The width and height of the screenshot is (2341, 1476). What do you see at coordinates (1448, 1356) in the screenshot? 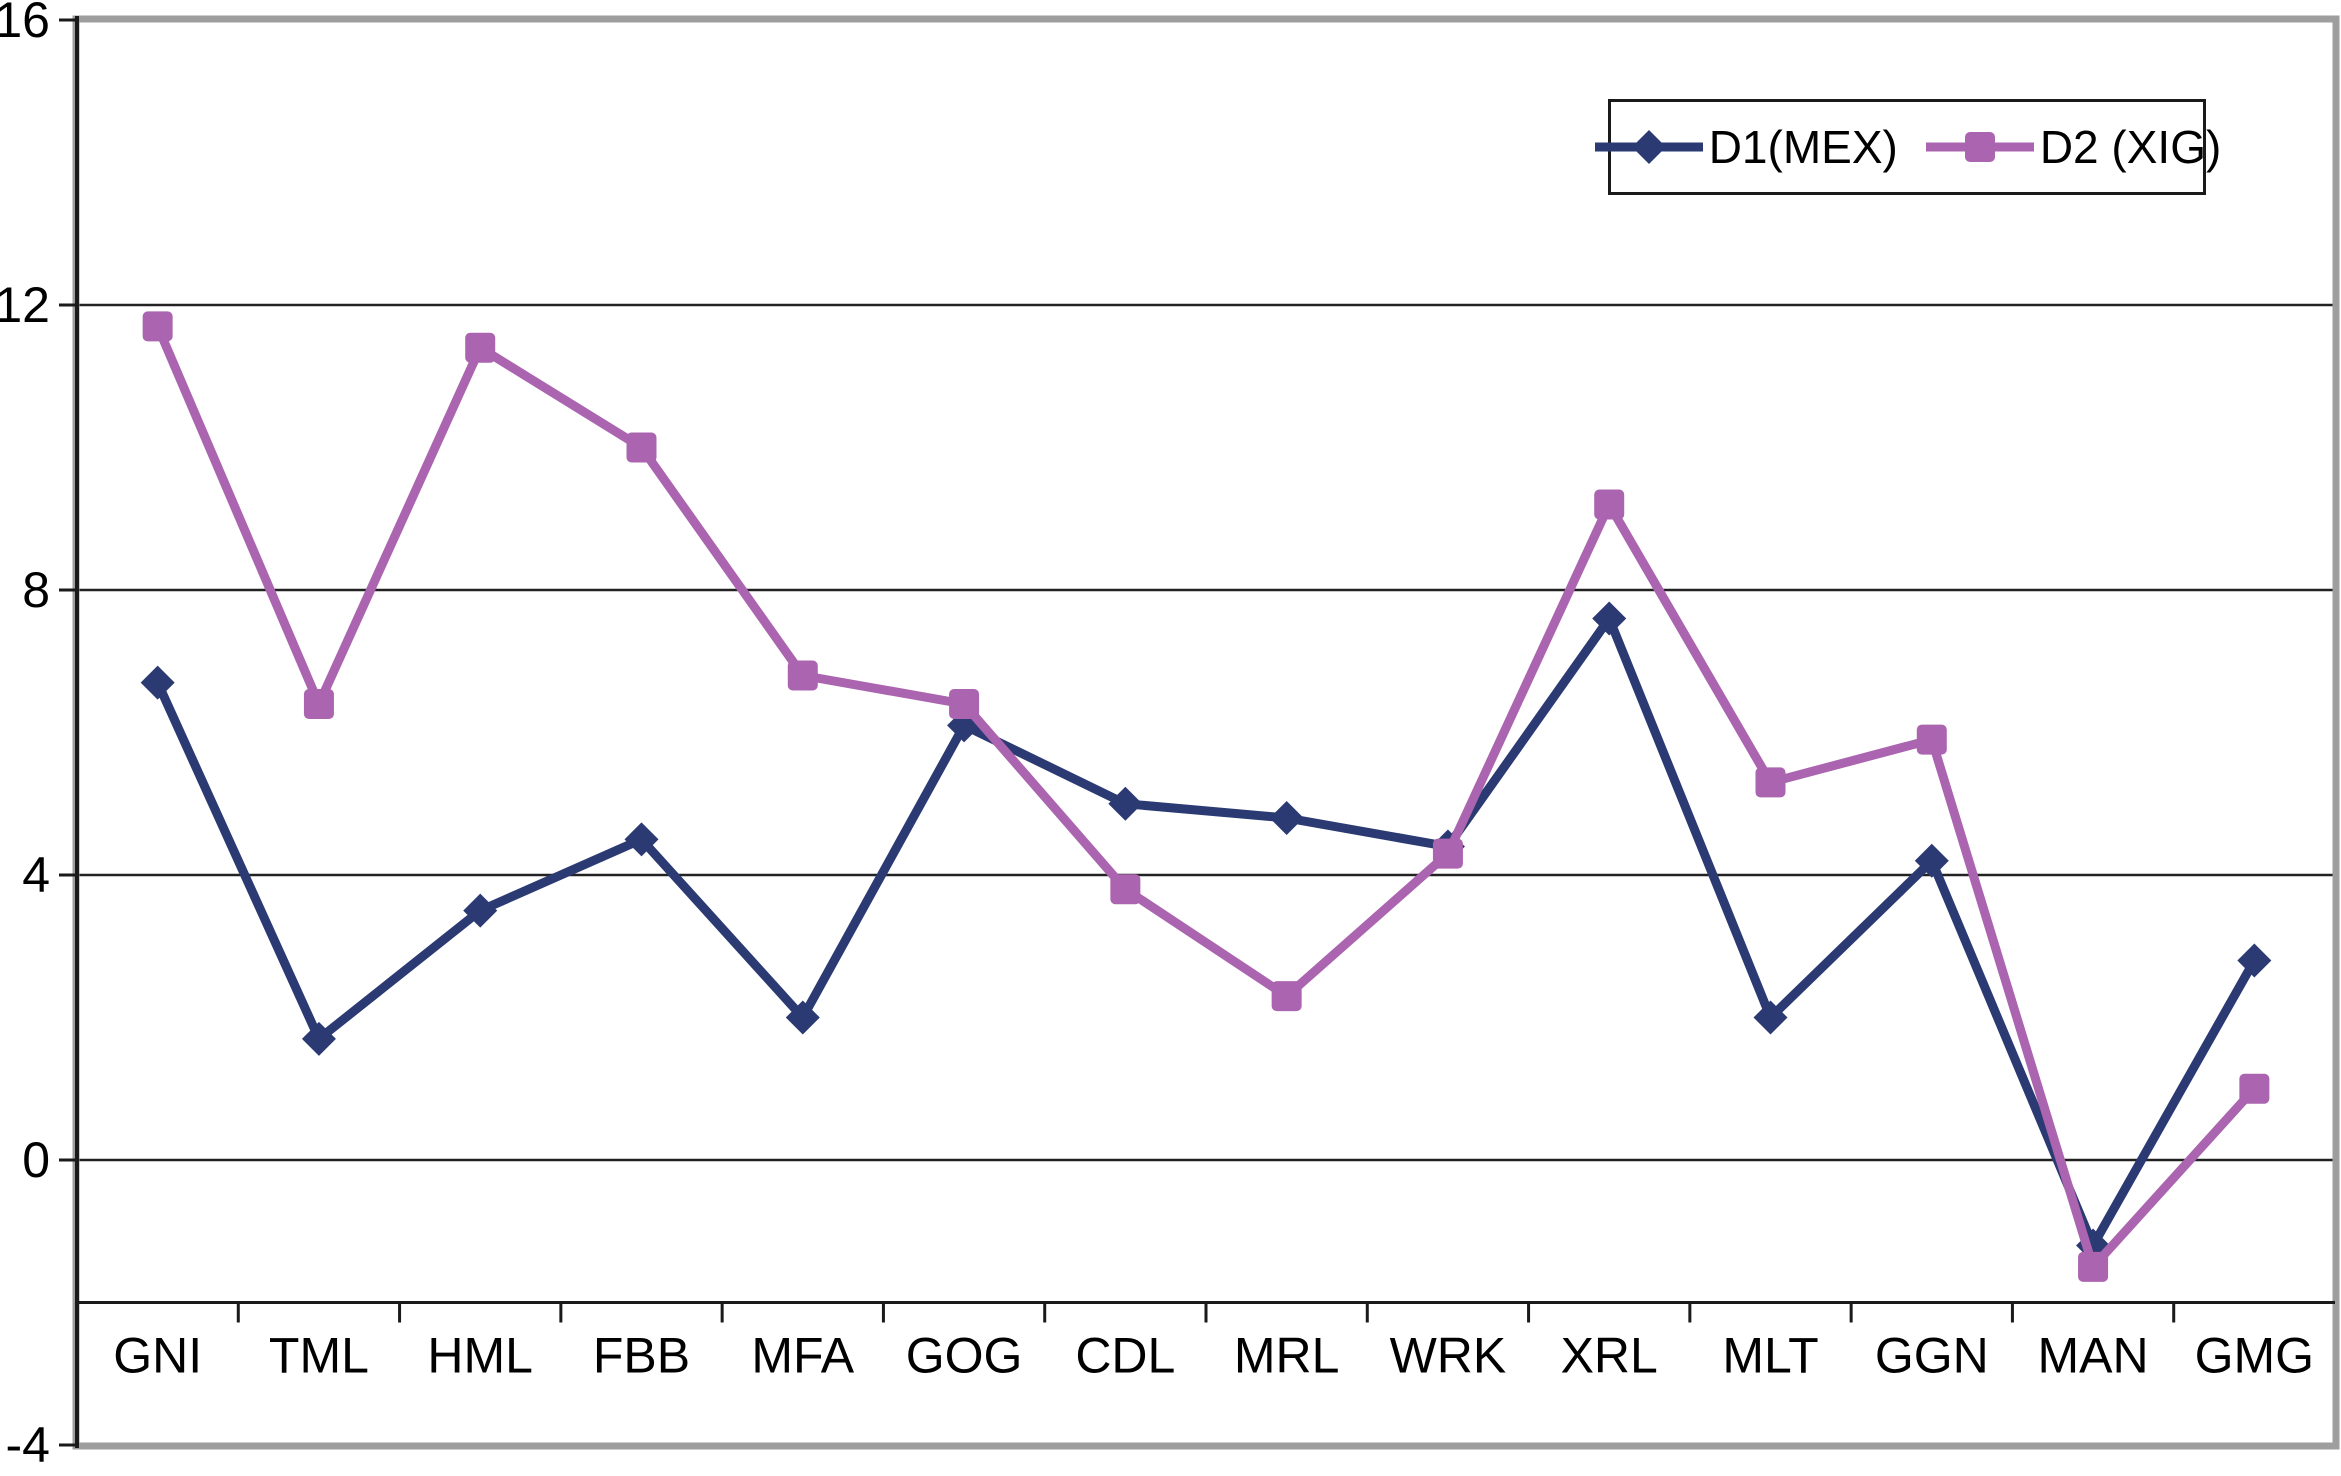
I see `x-axis-category-label: WRK` at bounding box center [1448, 1356].